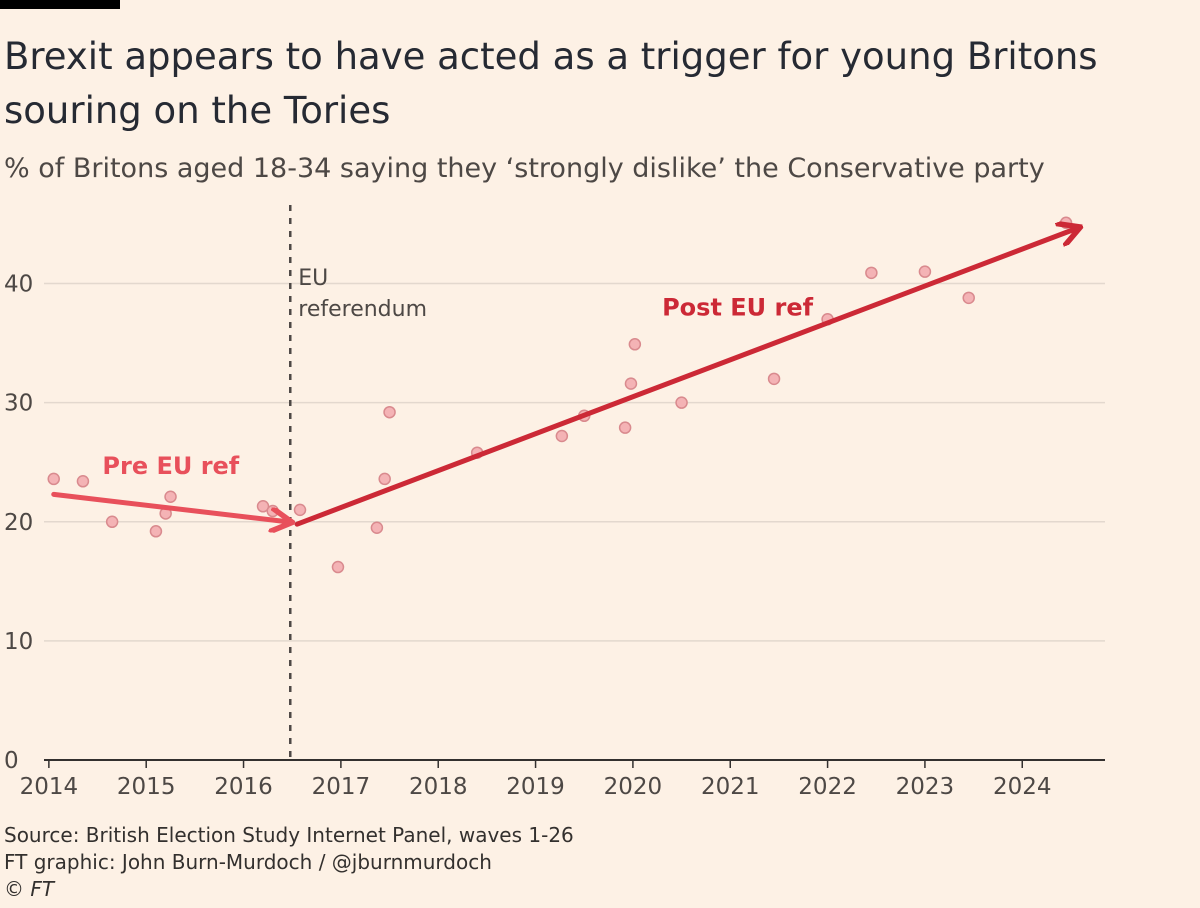 This screenshot has width=1200, height=908. What do you see at coordinates (313, 278) in the screenshot?
I see `eu-referendum-label-1: EU` at bounding box center [313, 278].